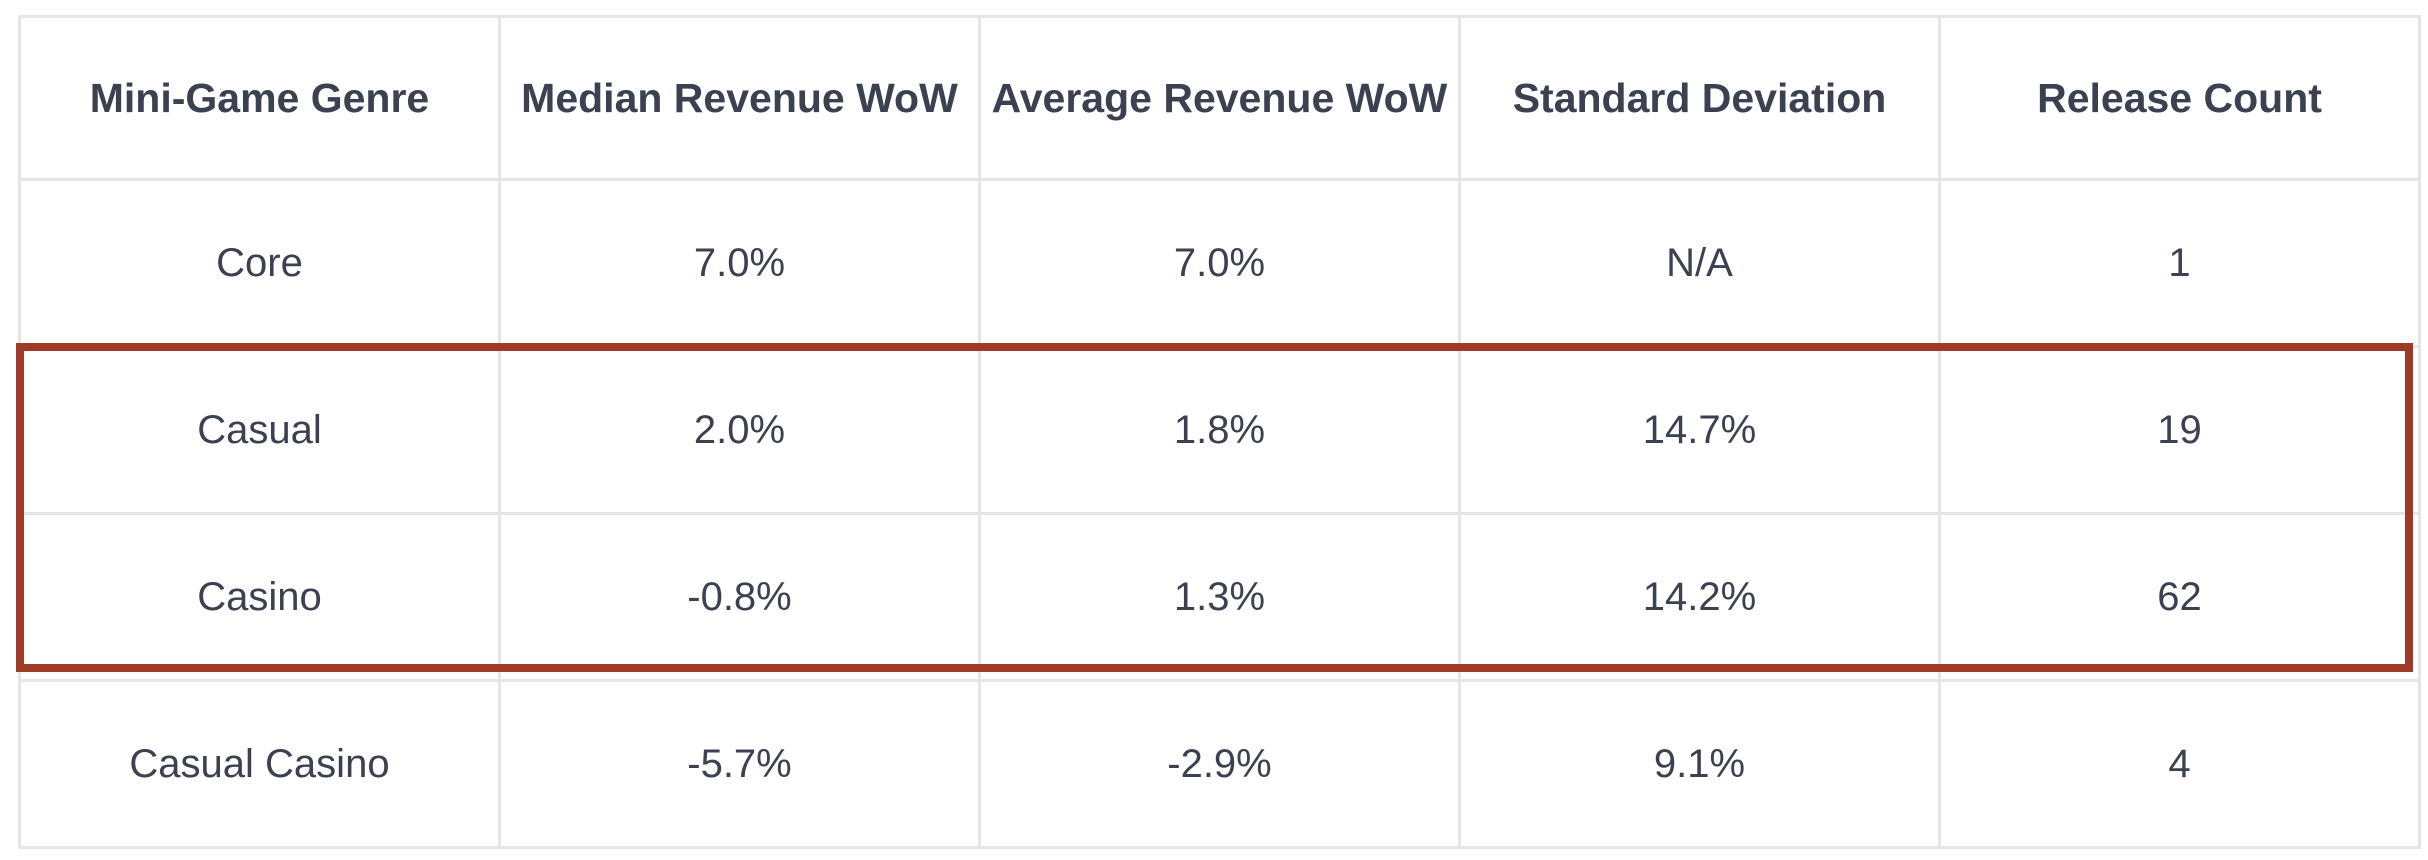 The image size is (2428, 860). I want to click on cell-average-revenue: -2.9%, so click(1219, 764).